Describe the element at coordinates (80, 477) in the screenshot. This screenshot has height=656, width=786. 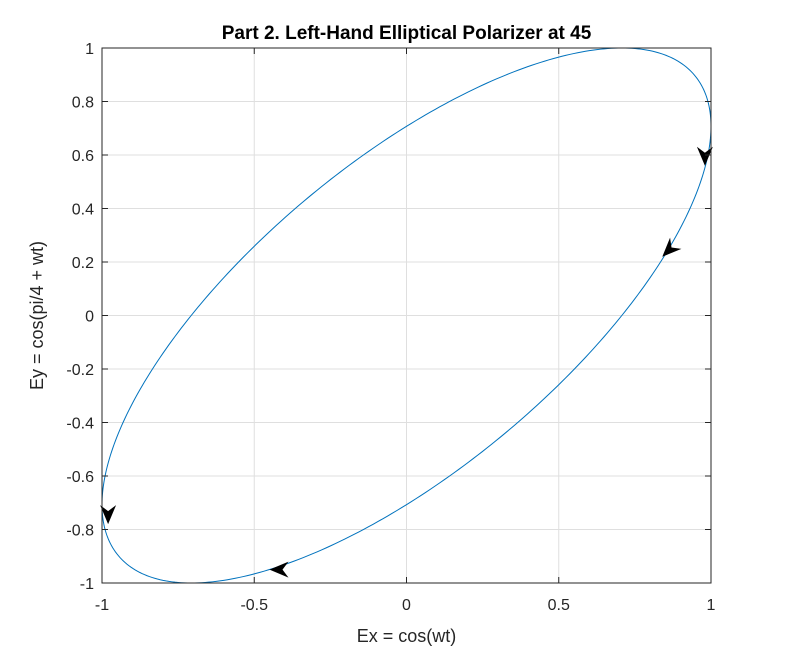
I see `y-tick-label: -0.6` at that location.